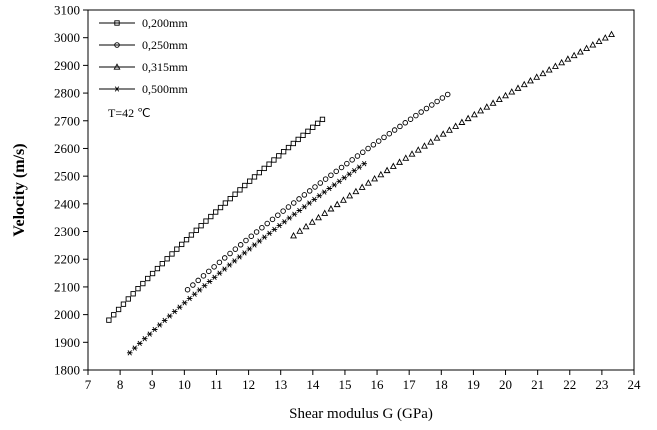 Image resolution: width=657 pixels, height=430 pixels. What do you see at coordinates (67, 286) in the screenshot?
I see `y-tick-label: 2100` at bounding box center [67, 286].